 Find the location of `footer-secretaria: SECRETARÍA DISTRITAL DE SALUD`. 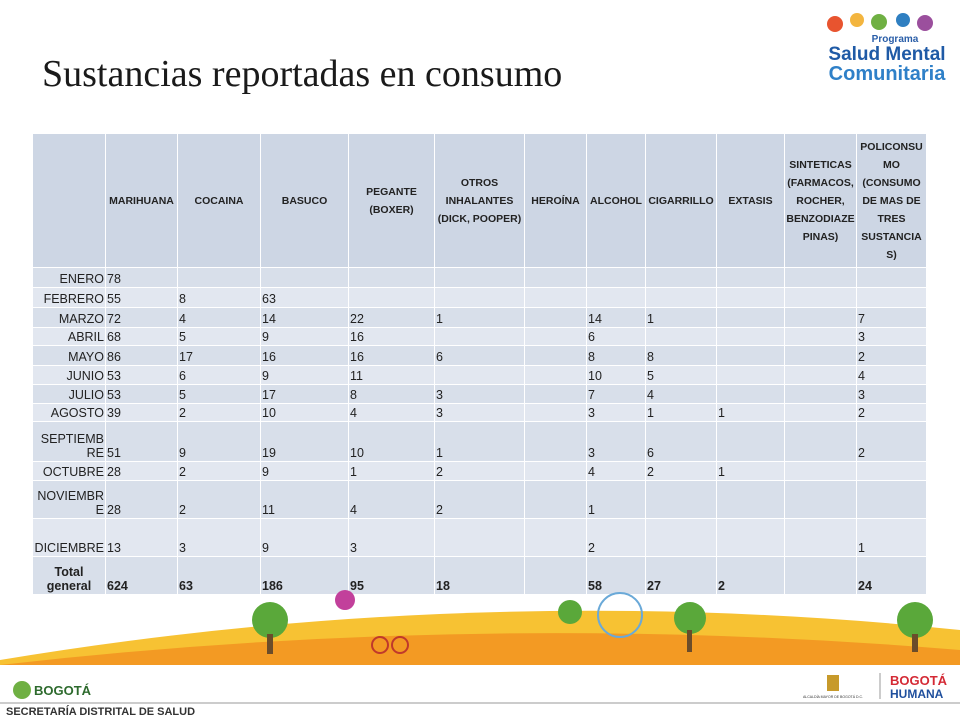

footer-secretaria: SECRETARÍA DISTRITAL DE SALUD is located at coordinates (100, 711).